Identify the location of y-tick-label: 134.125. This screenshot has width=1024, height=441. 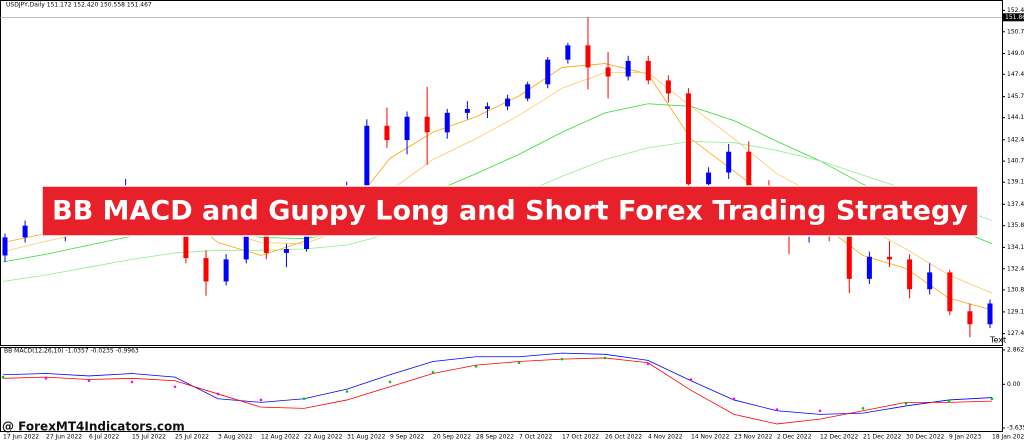
(1015, 247).